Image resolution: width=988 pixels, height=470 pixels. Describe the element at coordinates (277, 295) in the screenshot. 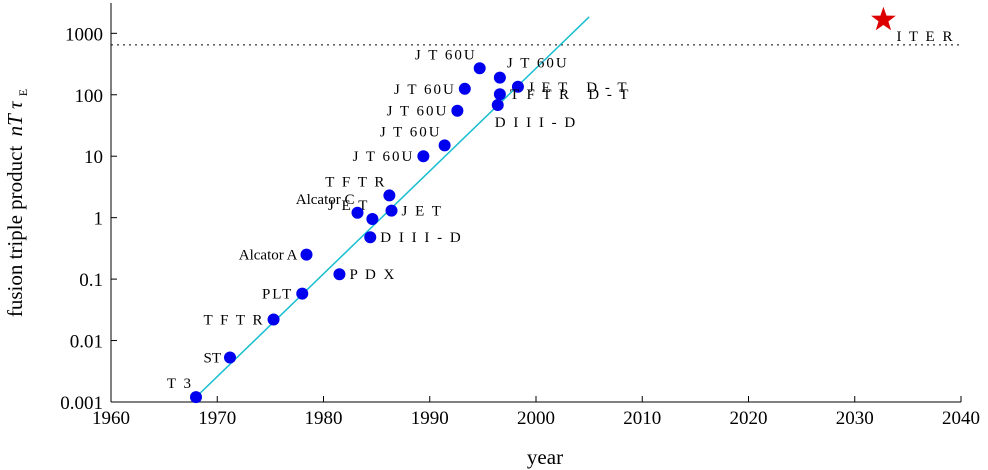

I see `point-label: PLT` at that location.